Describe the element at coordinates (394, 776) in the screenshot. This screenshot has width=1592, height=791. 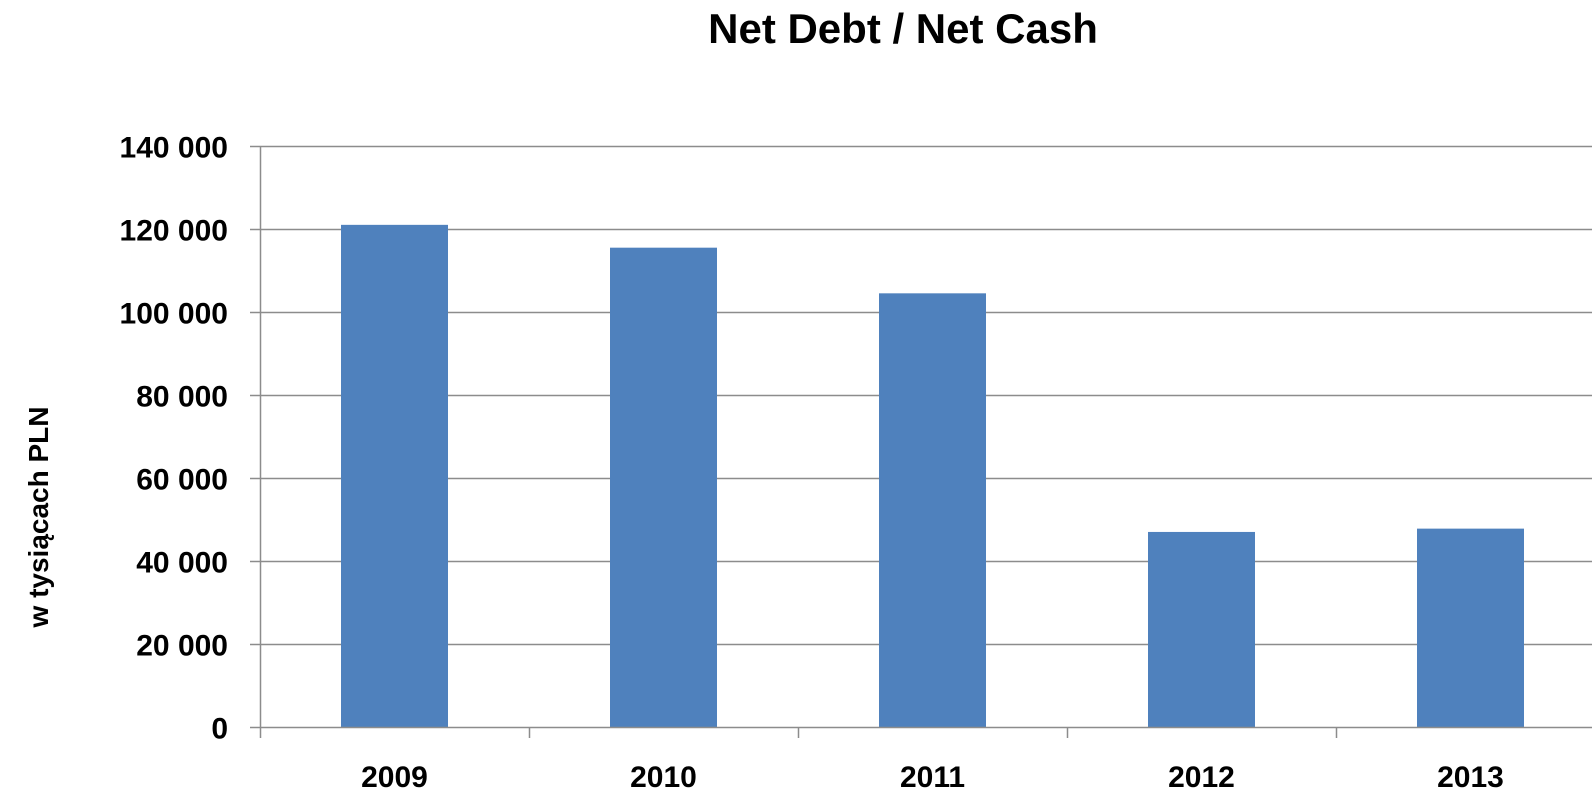
I see `x-tick-label: 2009` at that location.